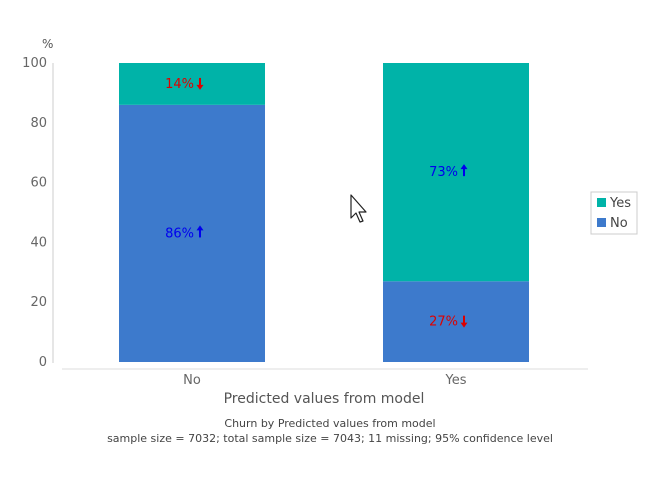 The image size is (659, 485). I want to click on y-tick-label: 0, so click(43, 362).